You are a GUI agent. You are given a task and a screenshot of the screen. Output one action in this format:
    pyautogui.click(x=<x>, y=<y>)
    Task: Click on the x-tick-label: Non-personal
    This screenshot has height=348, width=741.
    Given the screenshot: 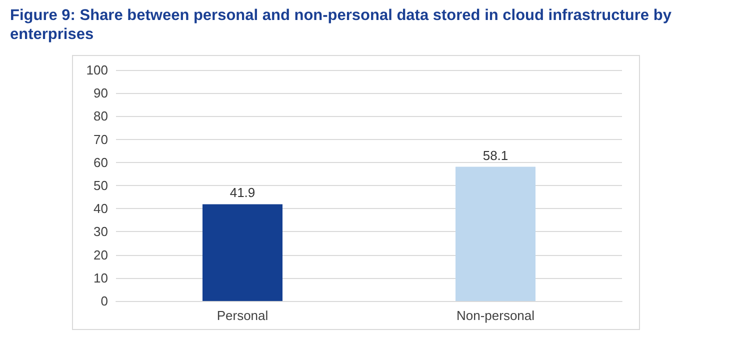 What is the action you would take?
    pyautogui.click(x=495, y=315)
    